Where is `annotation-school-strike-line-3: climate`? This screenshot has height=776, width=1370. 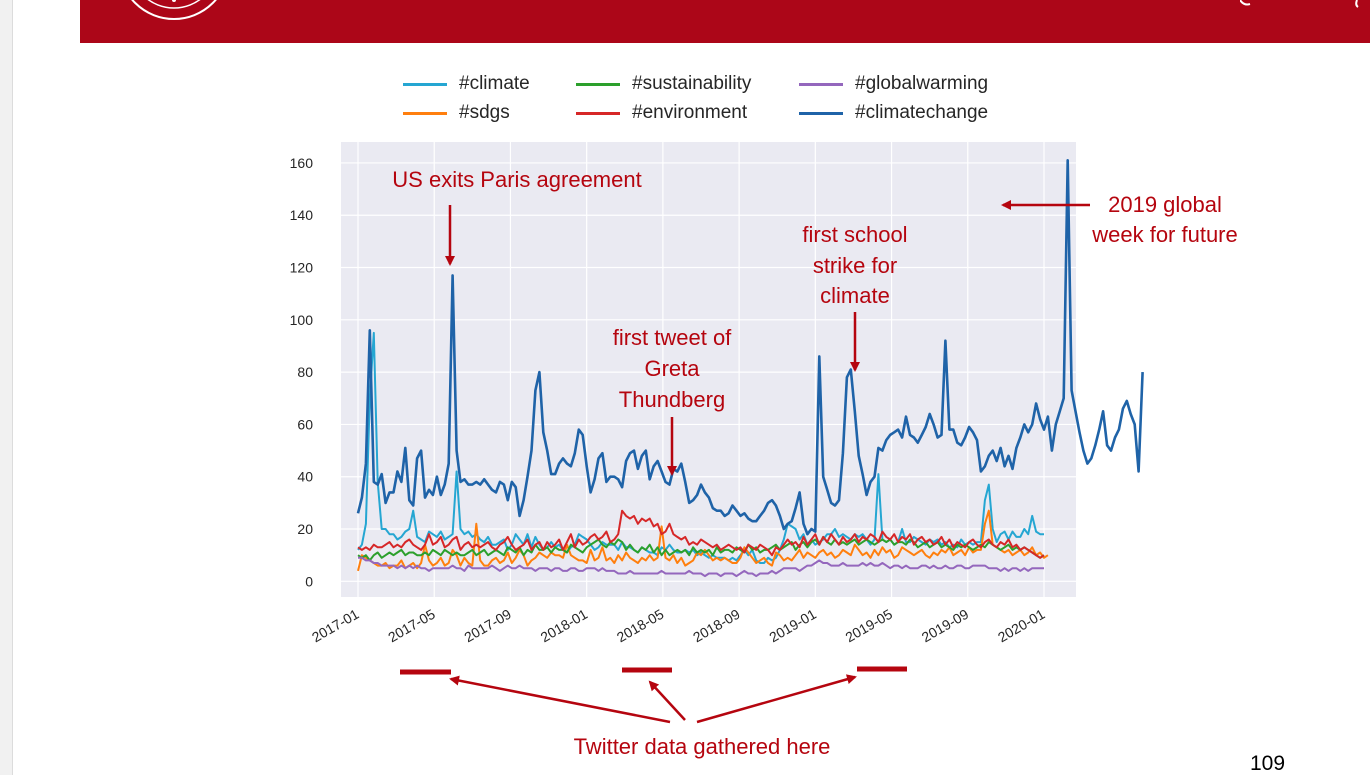
annotation-school-strike-line-3: climate is located at coordinates (855, 295).